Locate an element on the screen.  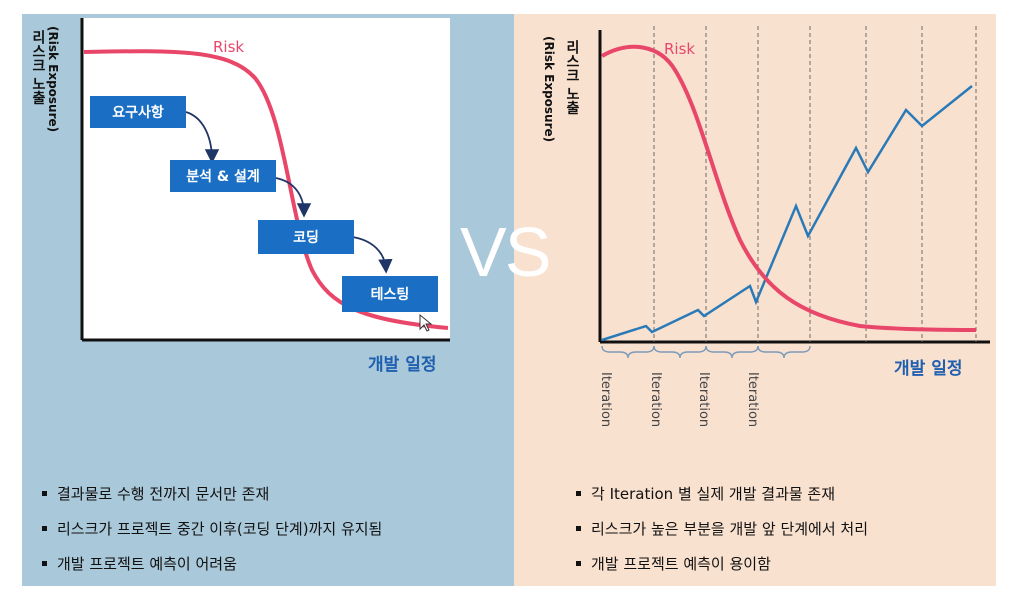
phase-box-testing: 테스팅 is located at coordinates (390, 294).